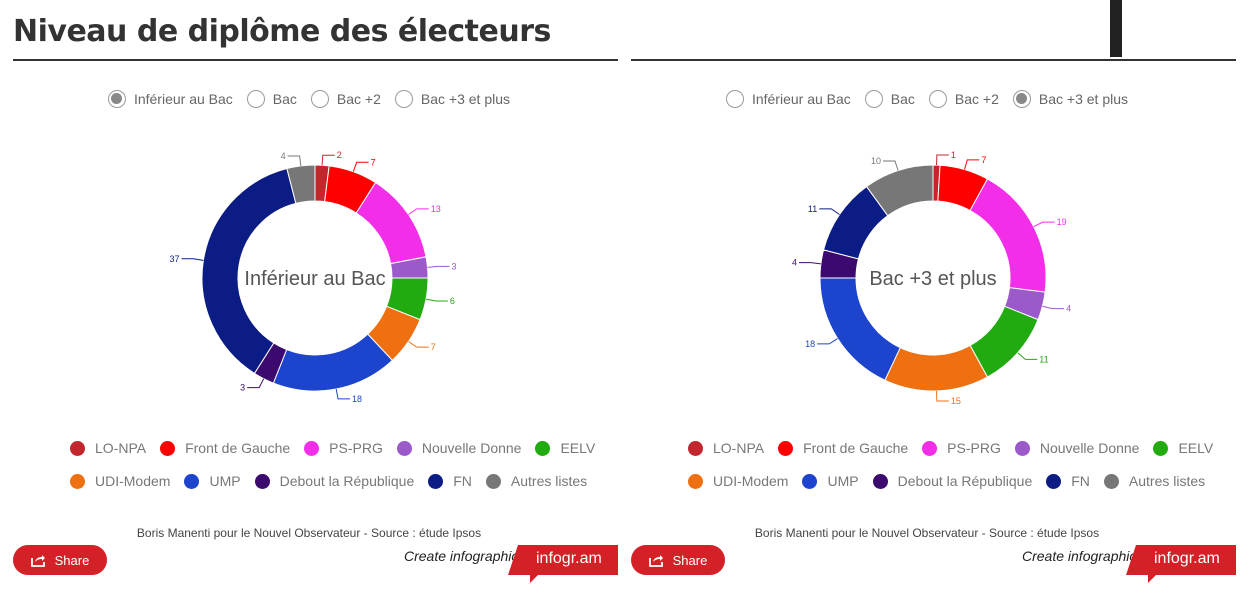 This screenshot has height=599, width=1258. What do you see at coordinates (843, 481) in the screenshot?
I see `legend-label: UMP` at bounding box center [843, 481].